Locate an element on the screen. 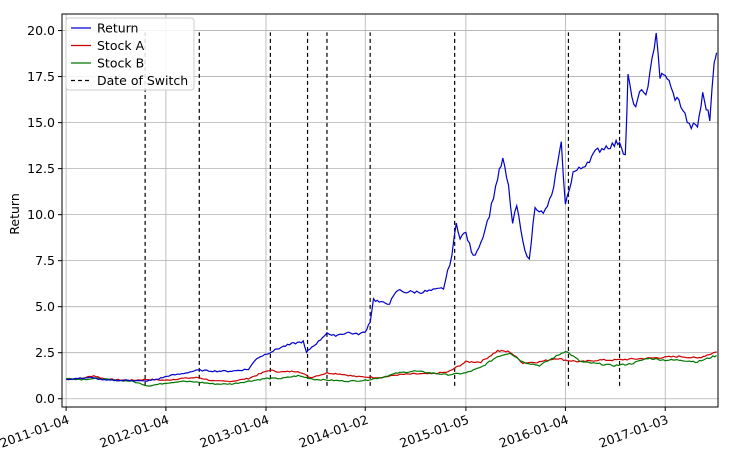 The image size is (746, 460). y-tick-label: 17.5 is located at coordinates (41, 76).